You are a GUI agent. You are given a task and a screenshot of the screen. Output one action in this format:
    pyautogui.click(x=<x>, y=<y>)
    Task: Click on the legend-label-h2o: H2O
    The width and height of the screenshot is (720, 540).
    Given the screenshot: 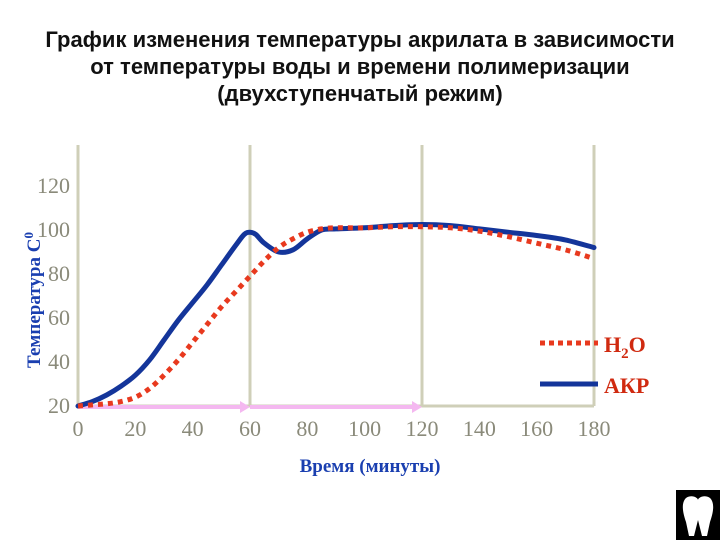 What is the action you would take?
    pyautogui.click(x=625, y=347)
    